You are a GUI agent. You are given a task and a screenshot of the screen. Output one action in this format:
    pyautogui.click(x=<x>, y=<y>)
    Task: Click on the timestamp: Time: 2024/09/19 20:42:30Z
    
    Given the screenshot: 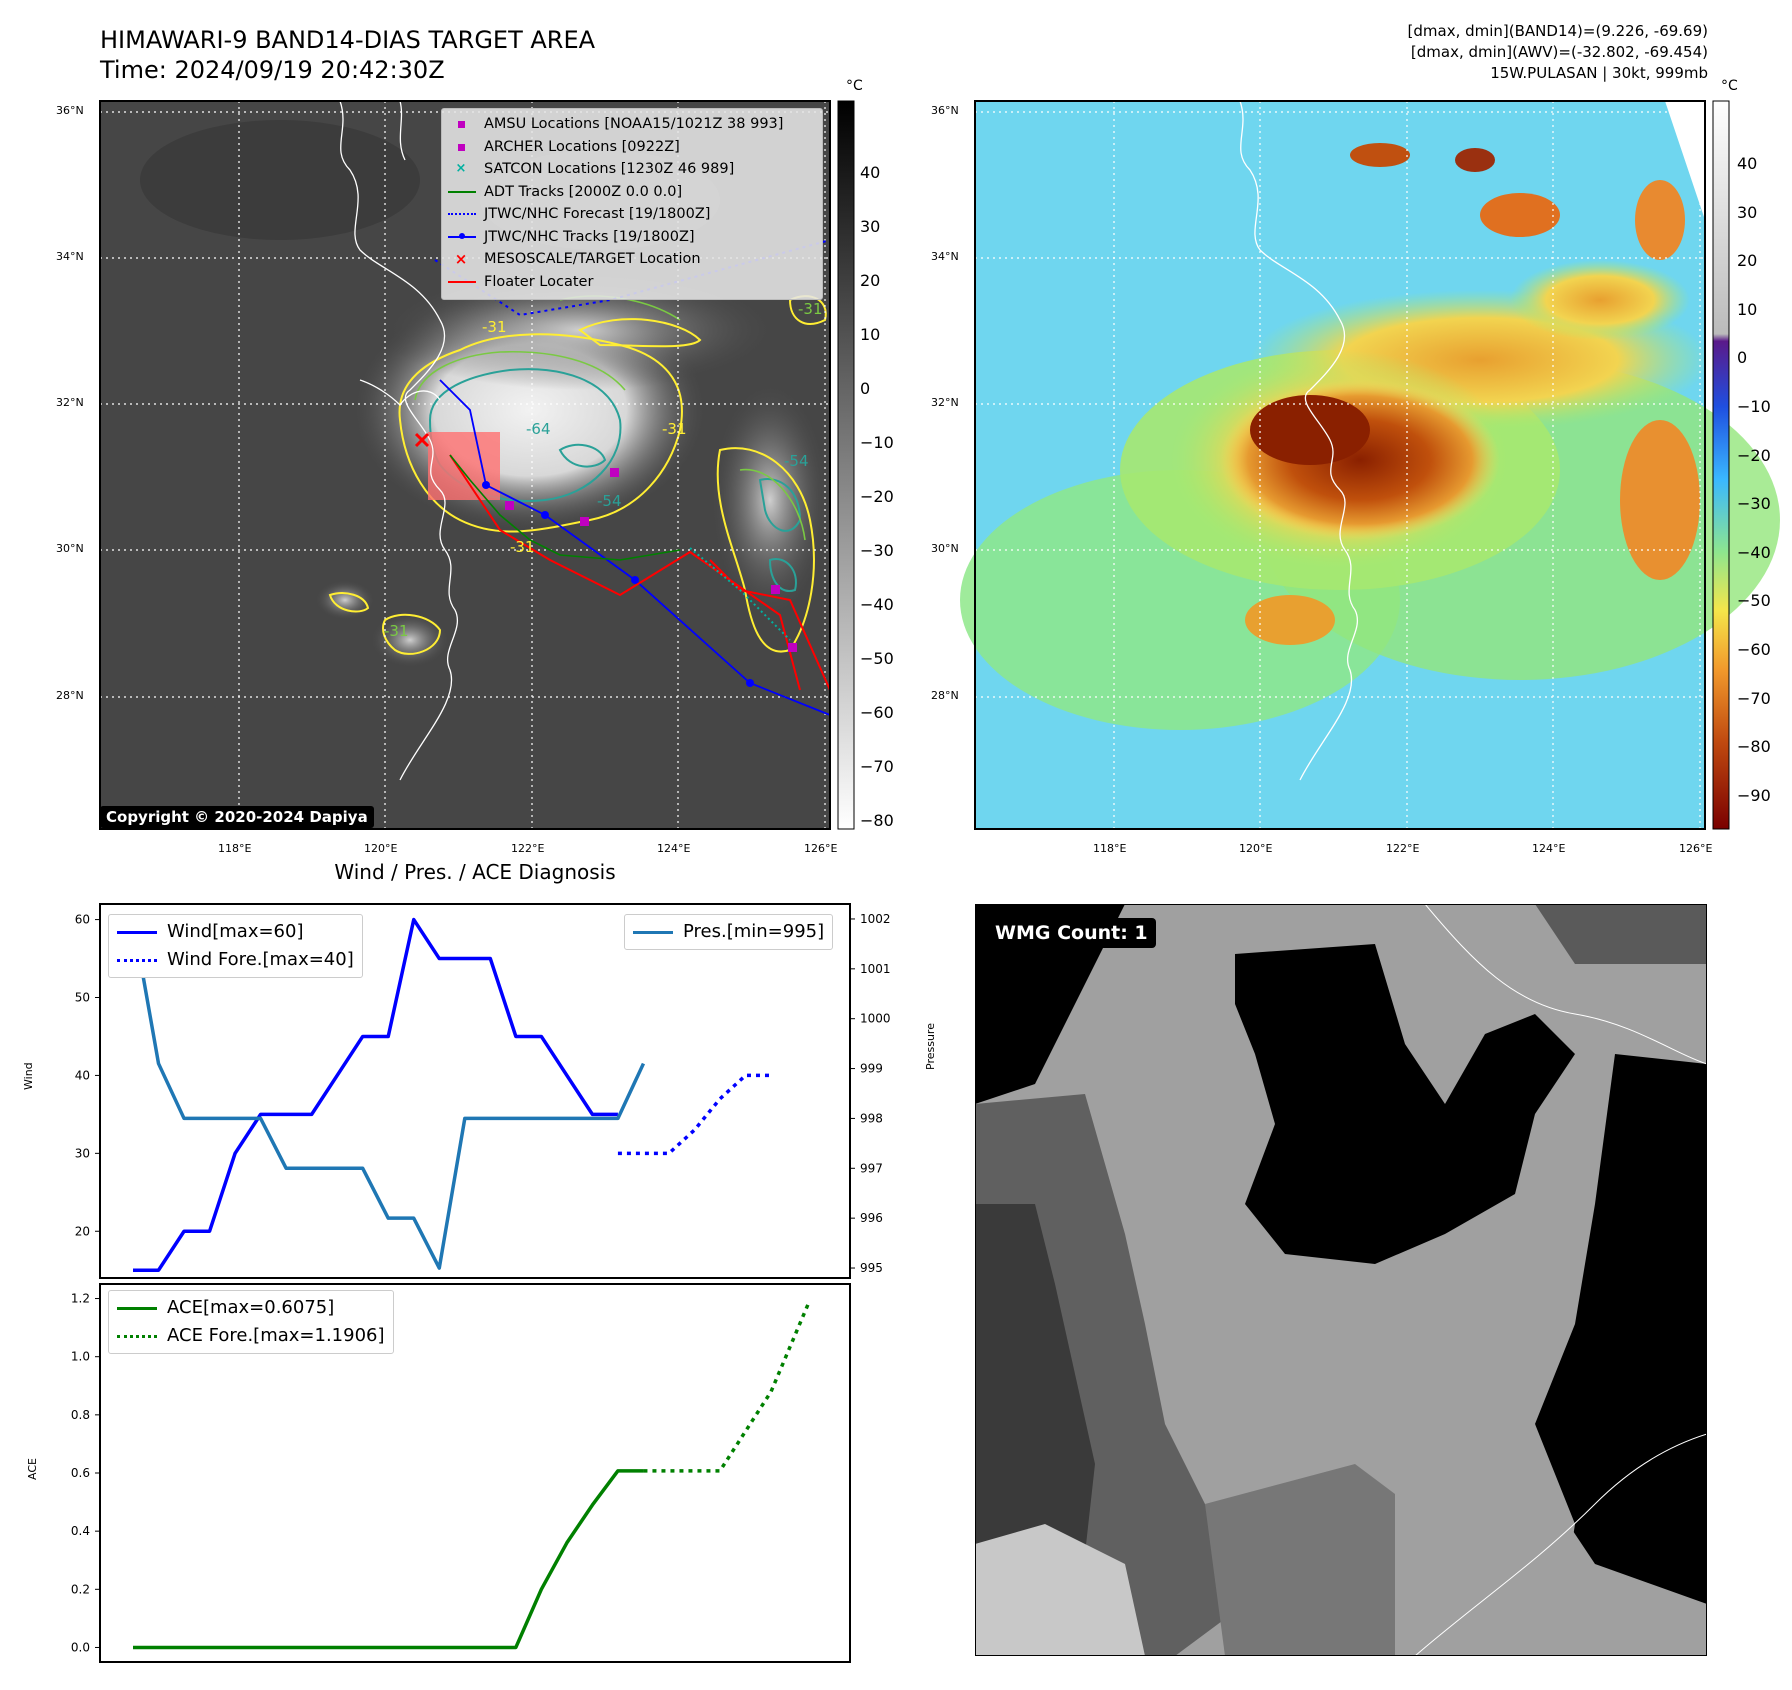 What is the action you would take?
    pyautogui.click(x=272, y=70)
    